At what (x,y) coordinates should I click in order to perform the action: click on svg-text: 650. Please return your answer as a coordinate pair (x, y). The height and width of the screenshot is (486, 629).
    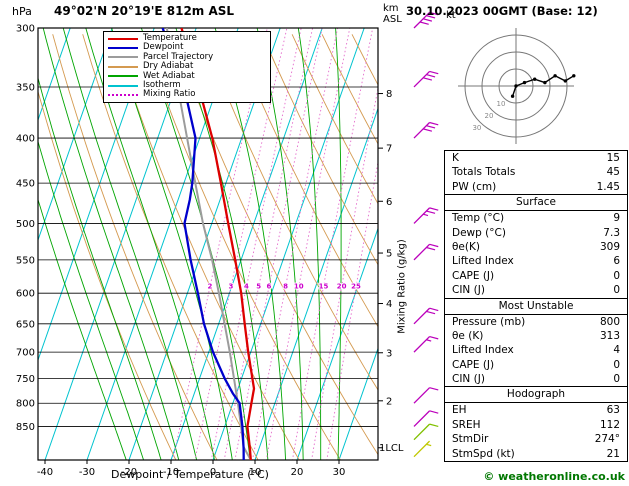
    Looking at the image, I should click on (25, 324).